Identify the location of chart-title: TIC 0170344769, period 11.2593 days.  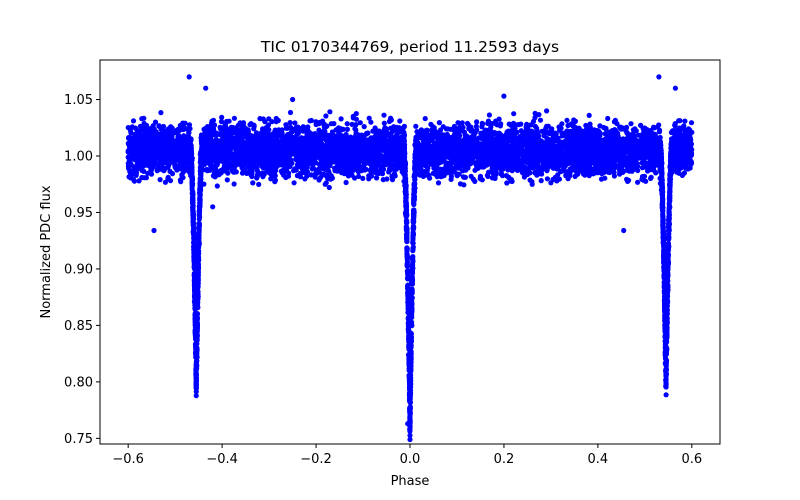
(409, 47).